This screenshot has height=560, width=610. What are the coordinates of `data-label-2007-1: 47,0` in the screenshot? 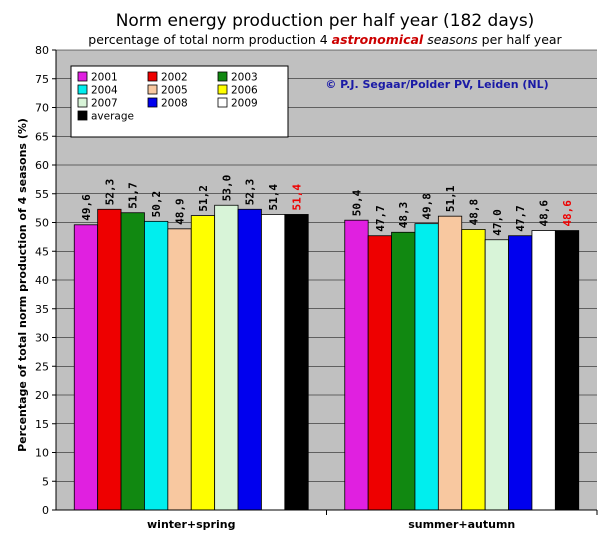 It's located at (497, 222).